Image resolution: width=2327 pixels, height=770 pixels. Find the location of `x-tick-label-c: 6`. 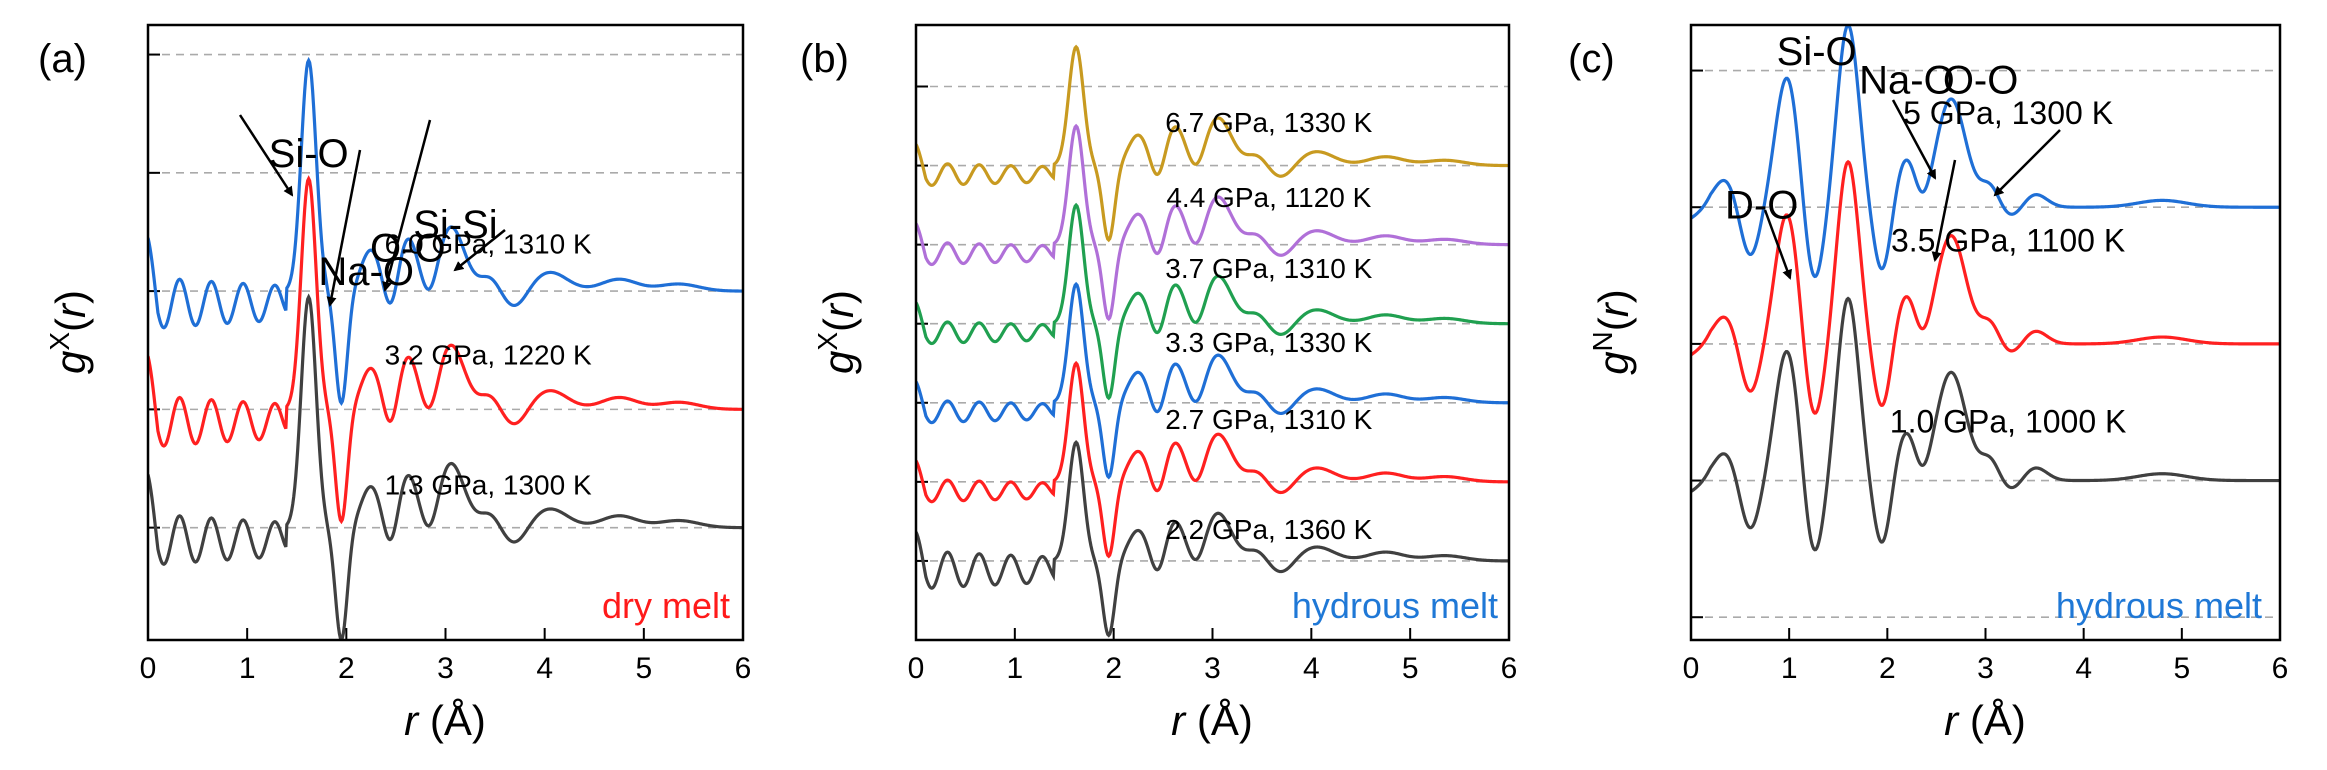

x-tick-label-c: 6 is located at coordinates (2280, 668).